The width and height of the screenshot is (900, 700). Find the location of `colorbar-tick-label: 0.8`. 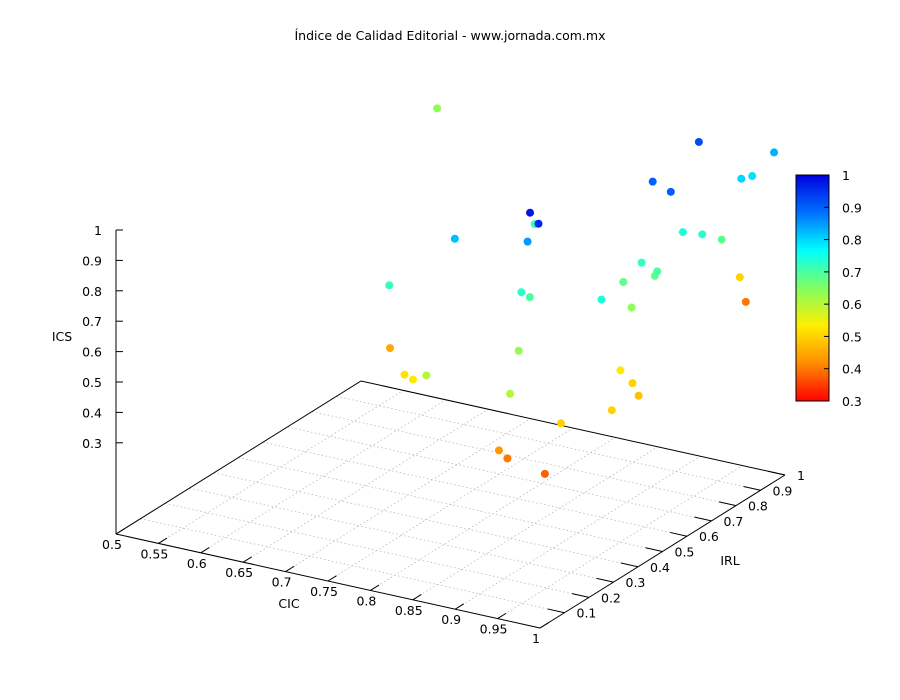

colorbar-tick-label: 0.8 is located at coordinates (852, 240).